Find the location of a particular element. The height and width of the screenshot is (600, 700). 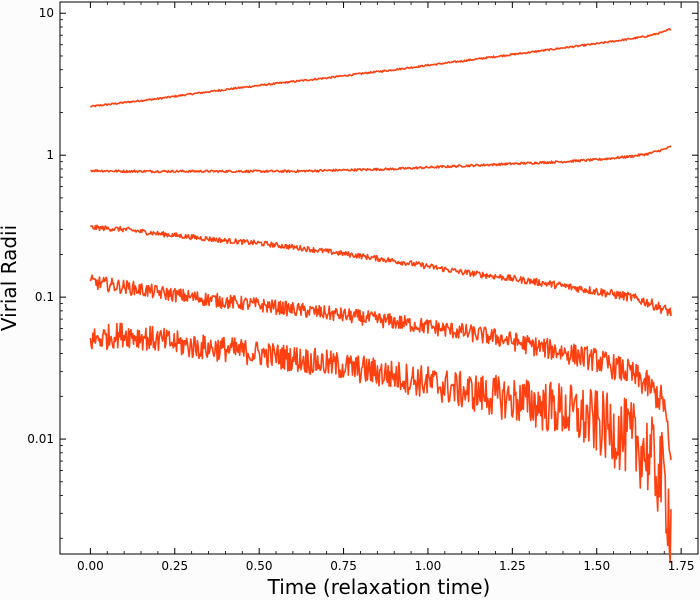

y-tick-label: 1 is located at coordinates (50, 155).